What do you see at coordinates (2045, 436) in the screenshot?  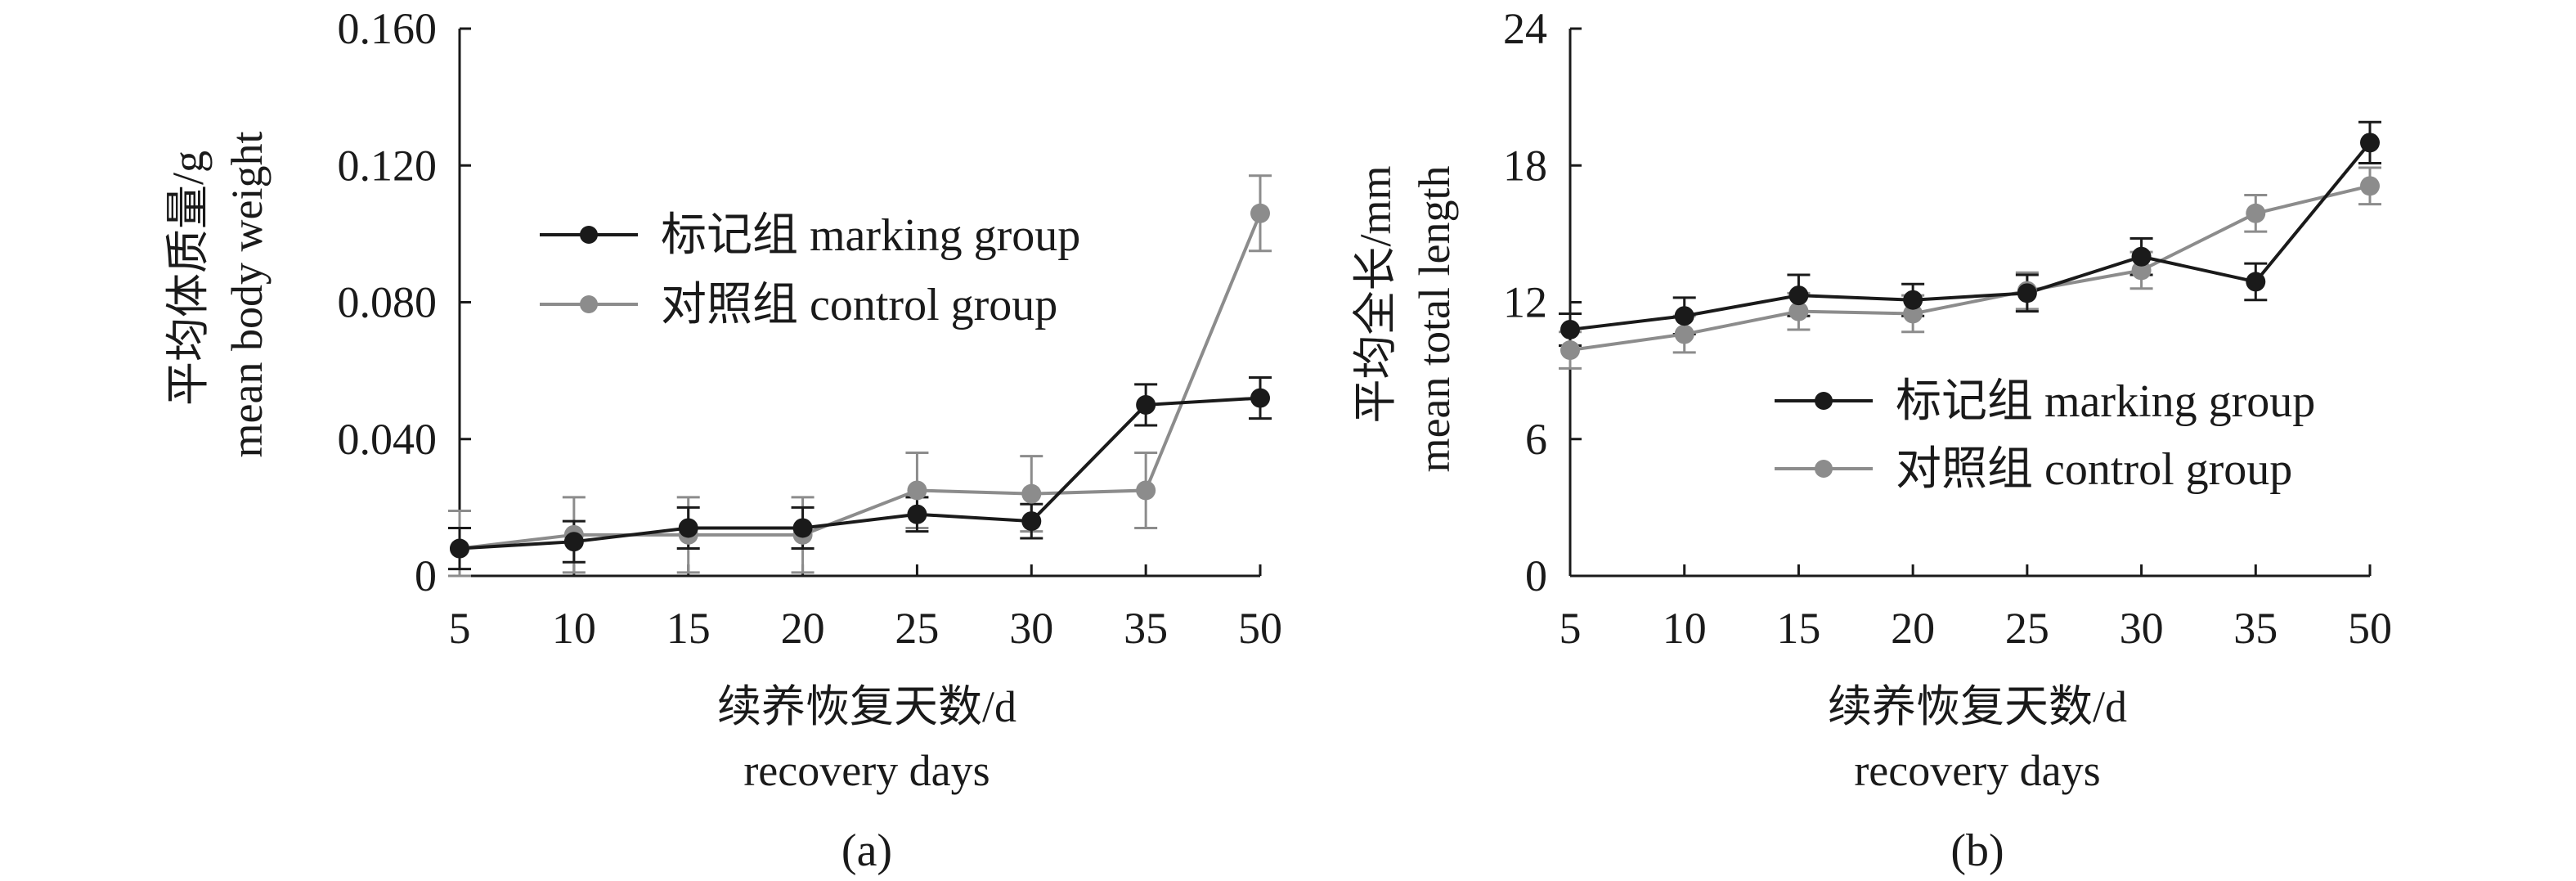 I see `panel-b-legend: 标记组 marking group 对照组 control group` at bounding box center [2045, 436].